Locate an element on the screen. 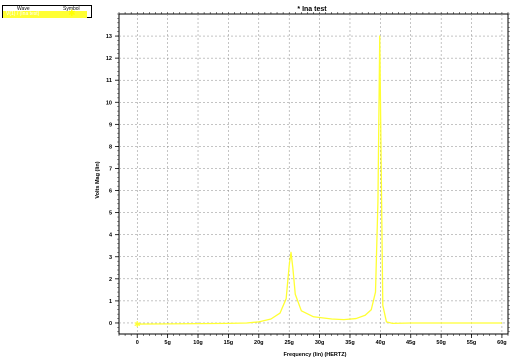 The height and width of the screenshot is (360, 516). x-tick-label: 0 is located at coordinates (137, 343).